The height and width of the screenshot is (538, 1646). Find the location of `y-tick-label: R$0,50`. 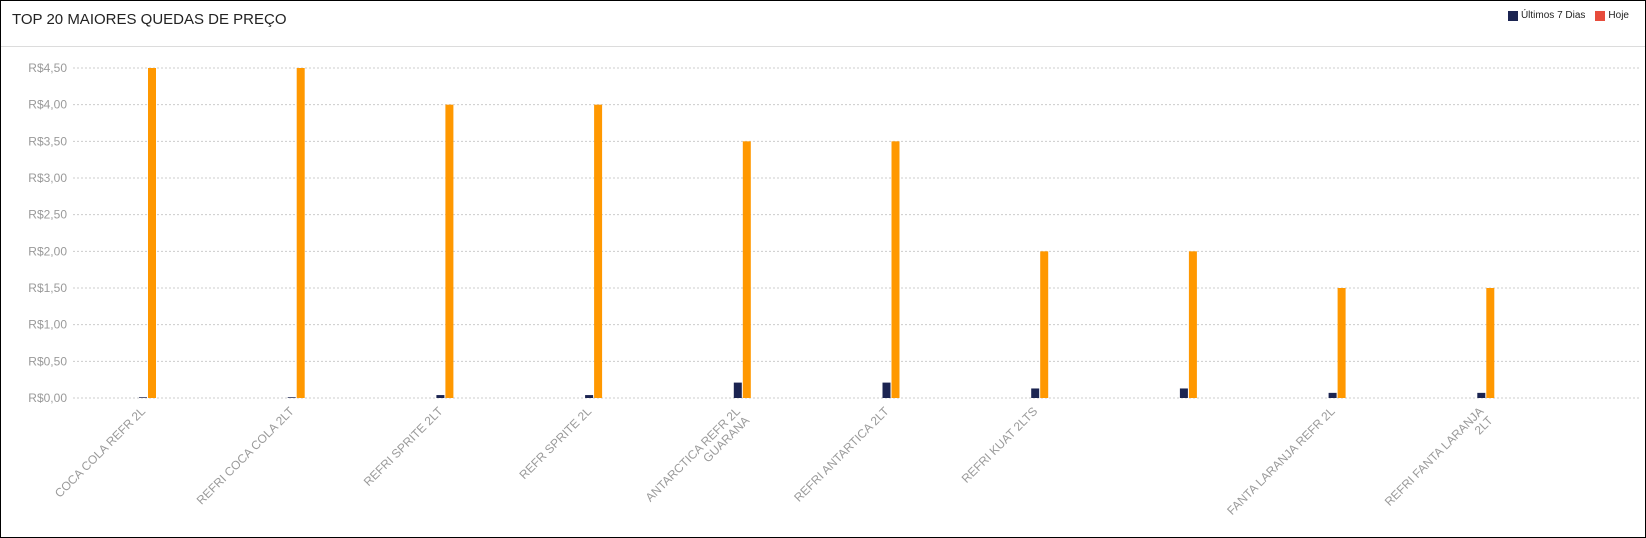

y-tick-label: R$0,50 is located at coordinates (47, 361).